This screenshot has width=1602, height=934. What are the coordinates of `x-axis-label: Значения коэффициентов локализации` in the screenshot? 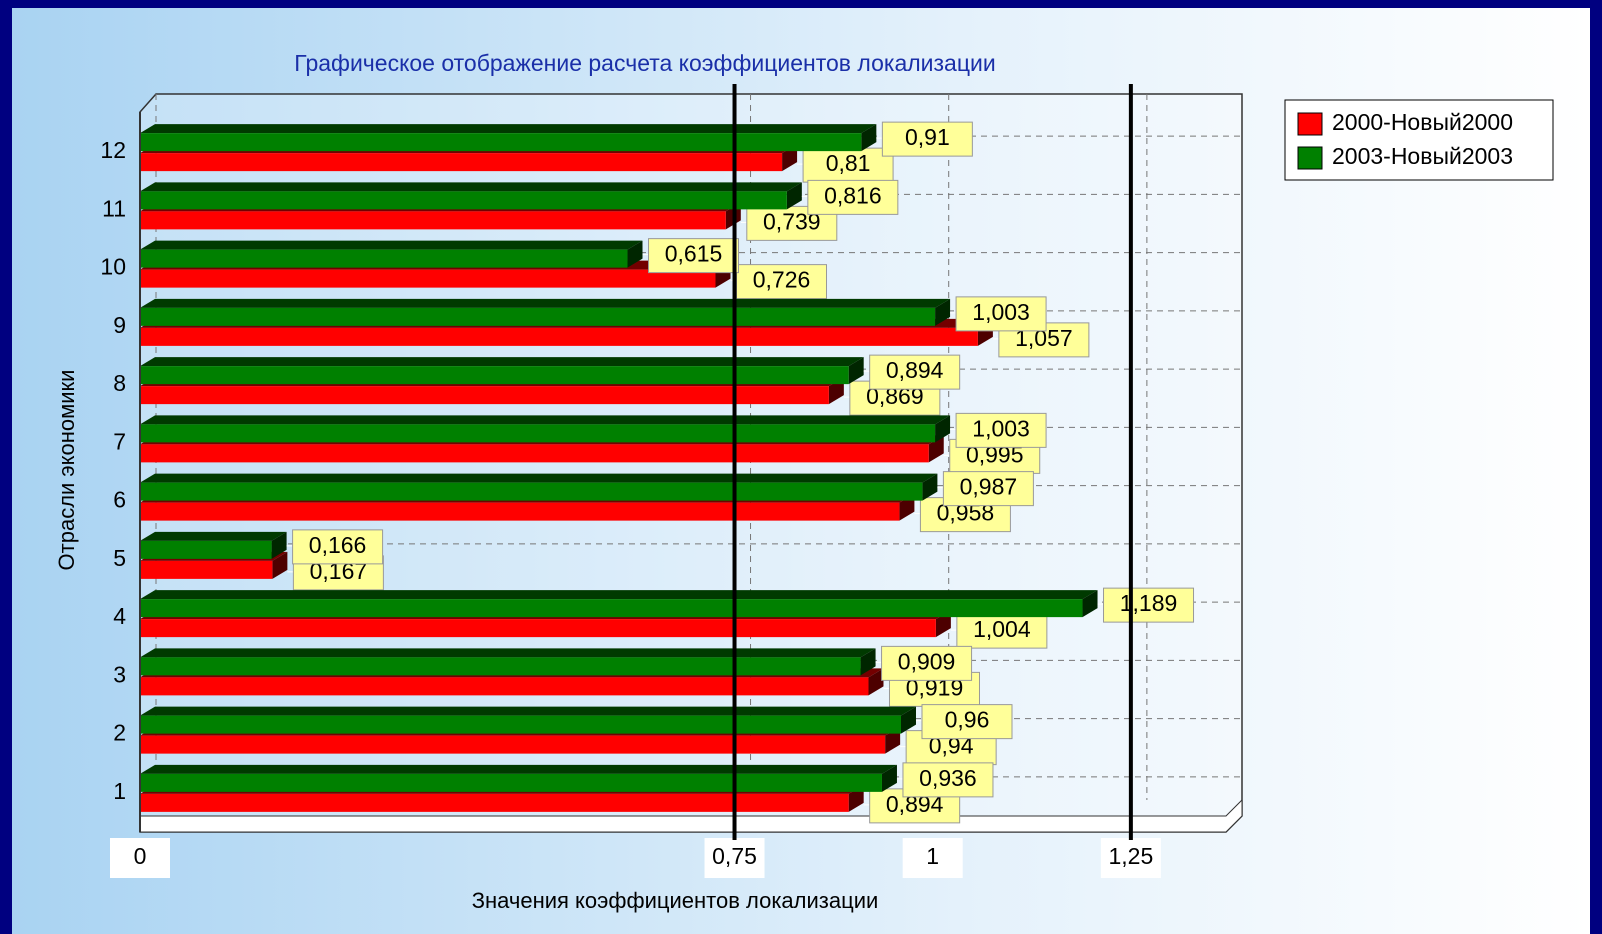 It's located at (675, 900).